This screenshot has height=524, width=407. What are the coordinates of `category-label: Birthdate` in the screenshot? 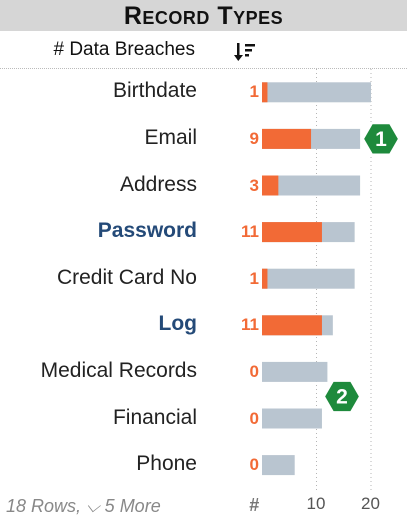 It's located at (154, 91).